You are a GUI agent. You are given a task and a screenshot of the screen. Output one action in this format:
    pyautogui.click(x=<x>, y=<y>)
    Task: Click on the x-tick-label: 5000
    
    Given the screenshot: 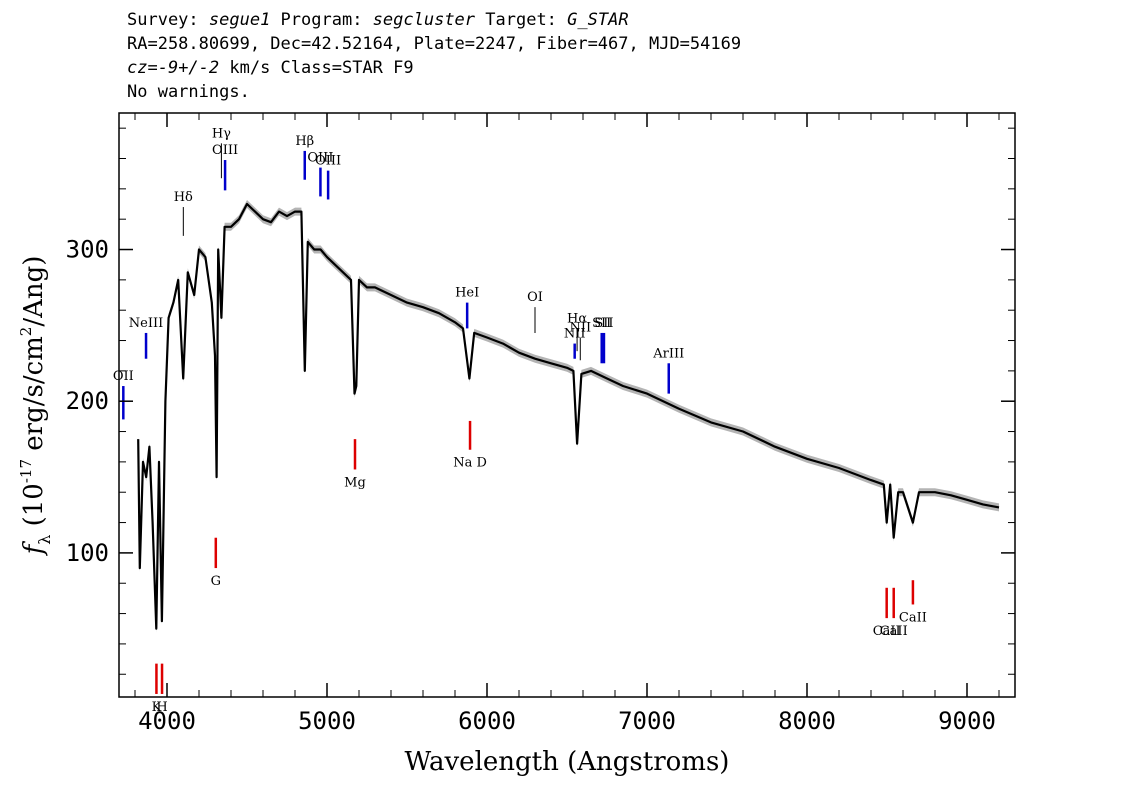 What is the action you would take?
    pyautogui.click(x=327, y=721)
    